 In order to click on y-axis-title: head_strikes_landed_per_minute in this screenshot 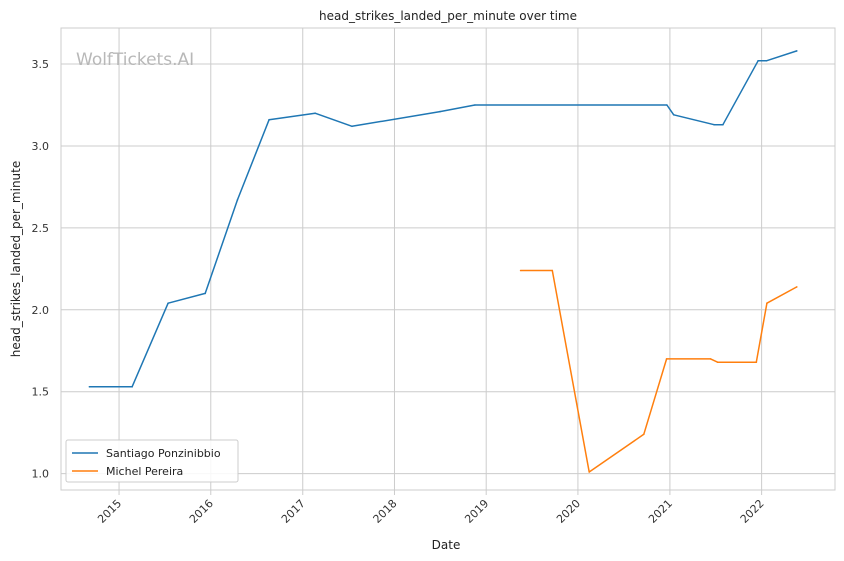, I will do `click(16, 259)`.